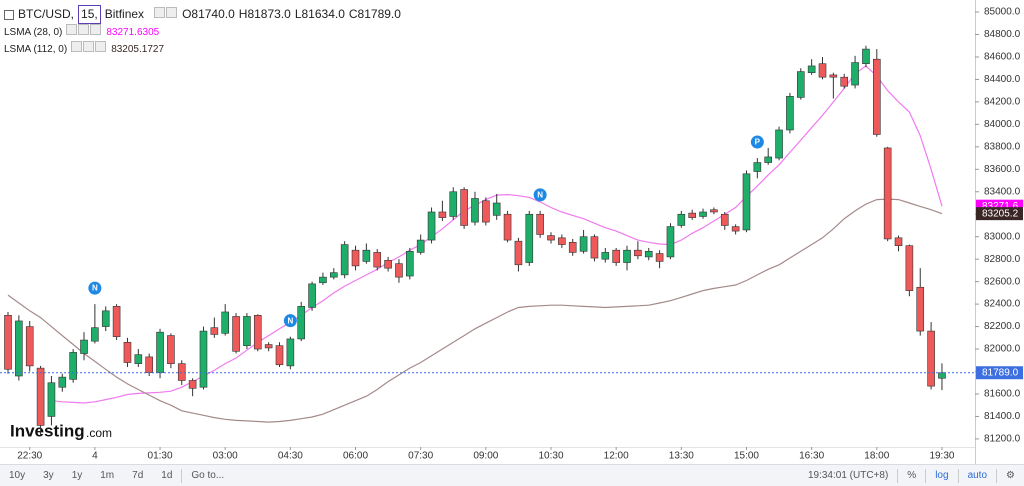  Describe the element at coordinates (681, 456) in the screenshot. I see `x-tick-label: 13:30` at that location.